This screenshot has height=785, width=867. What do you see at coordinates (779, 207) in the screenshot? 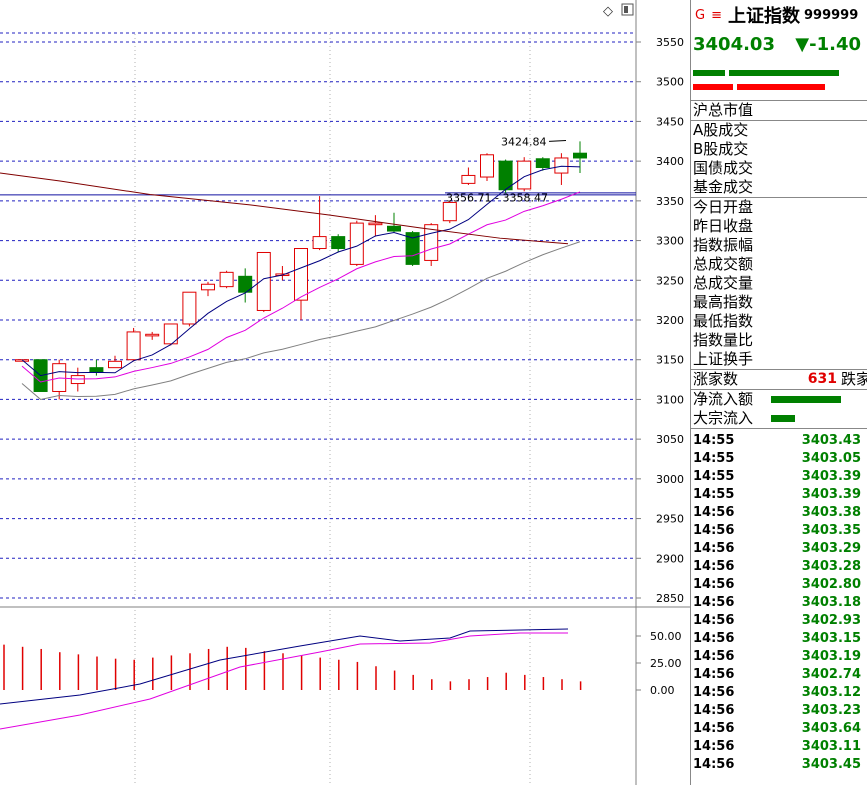
I see `stat-row: 今日开盘` at bounding box center [779, 207].